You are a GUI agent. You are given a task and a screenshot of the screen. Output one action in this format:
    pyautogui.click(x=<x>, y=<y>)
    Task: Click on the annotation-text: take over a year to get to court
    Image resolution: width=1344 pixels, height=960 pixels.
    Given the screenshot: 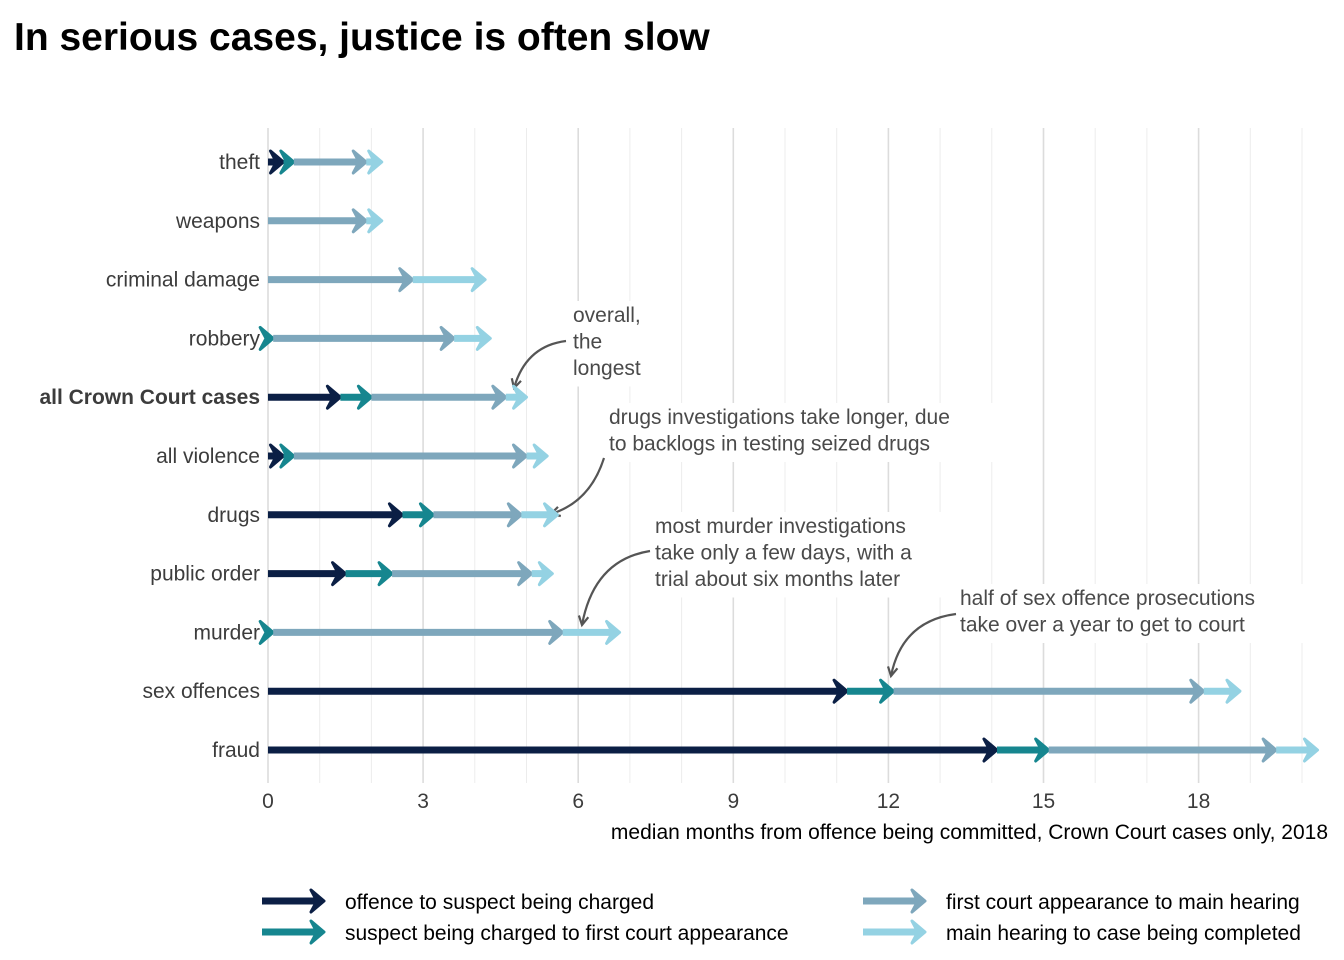 What is the action you would take?
    pyautogui.click(x=1102, y=625)
    